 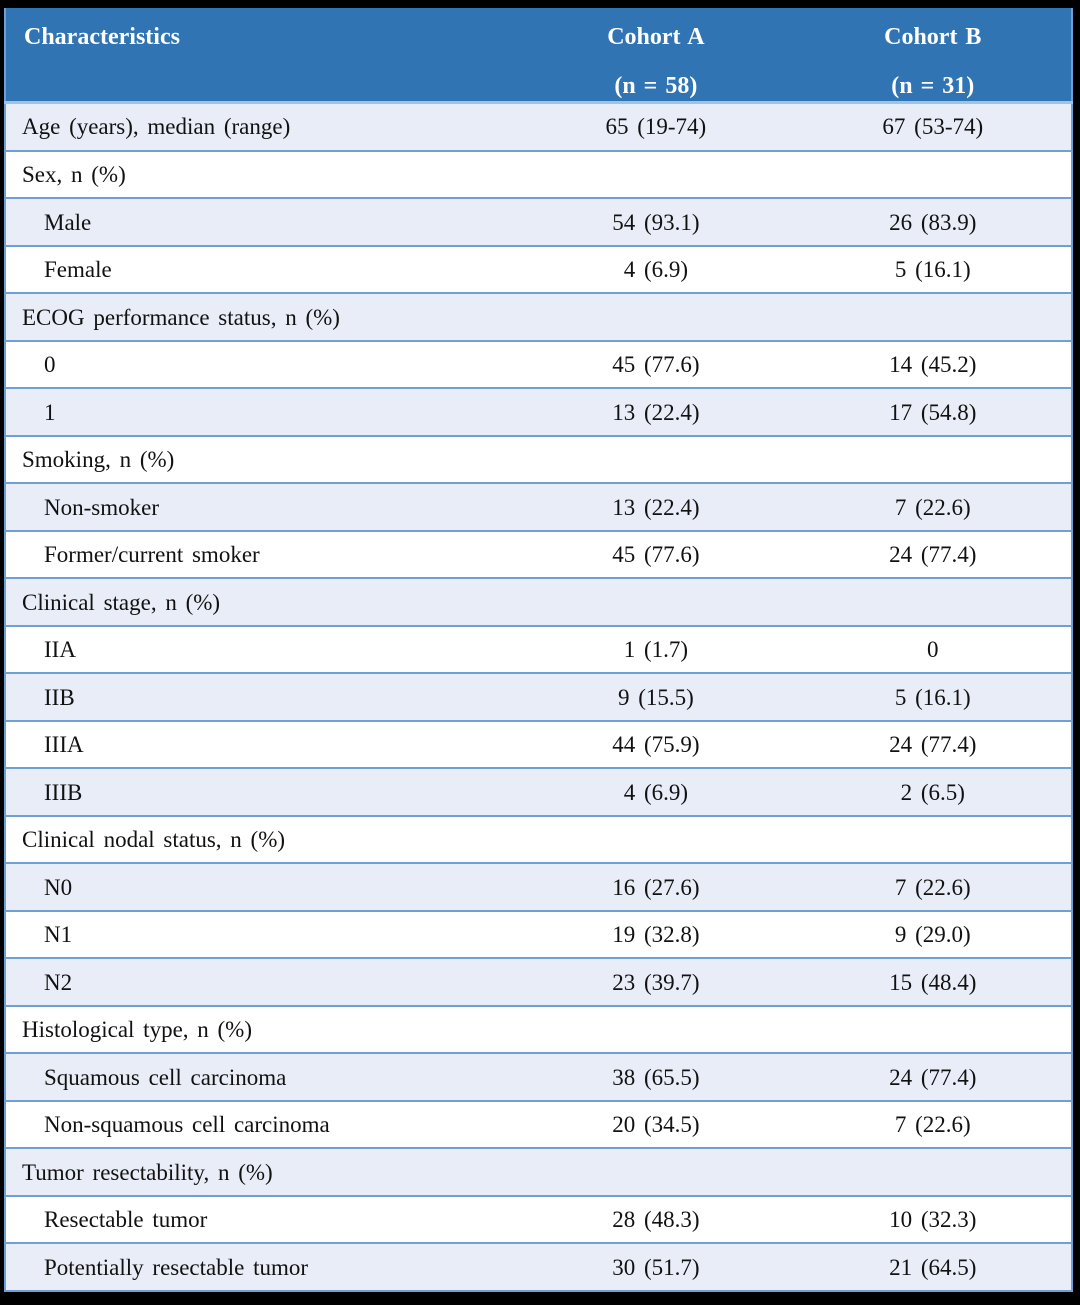 I want to click on row-label: Male, so click(x=261, y=221).